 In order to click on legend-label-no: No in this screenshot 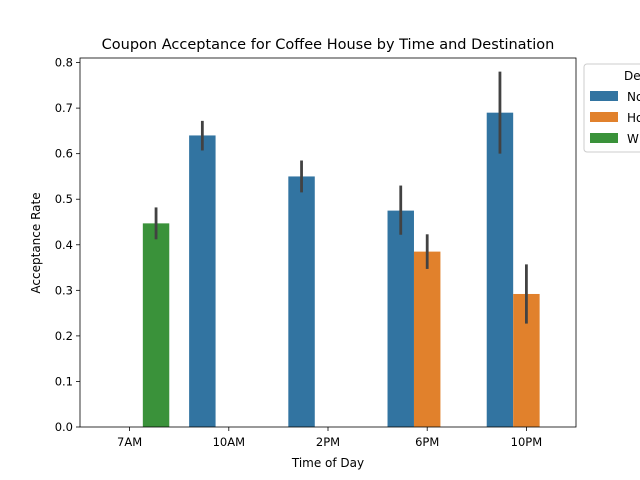, I will do `click(633, 97)`.